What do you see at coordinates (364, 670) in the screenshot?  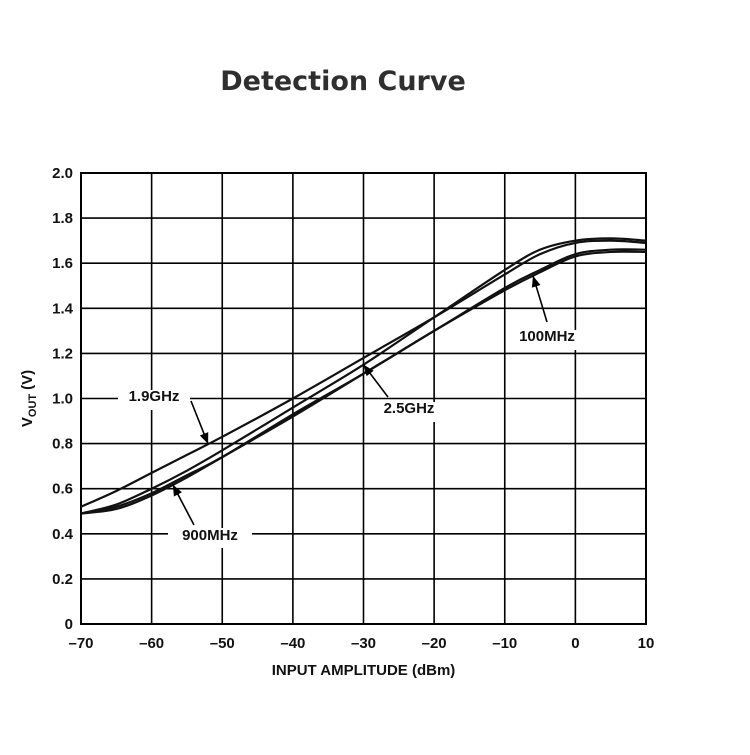 I see `x-axis-label: INPUT AMPLITUDE (dBm)` at bounding box center [364, 670].